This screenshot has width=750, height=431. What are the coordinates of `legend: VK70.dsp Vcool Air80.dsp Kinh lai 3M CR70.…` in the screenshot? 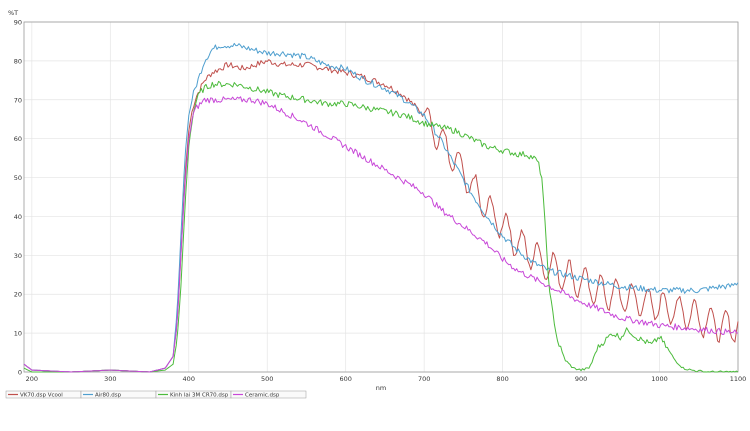 It's located at (156, 394).